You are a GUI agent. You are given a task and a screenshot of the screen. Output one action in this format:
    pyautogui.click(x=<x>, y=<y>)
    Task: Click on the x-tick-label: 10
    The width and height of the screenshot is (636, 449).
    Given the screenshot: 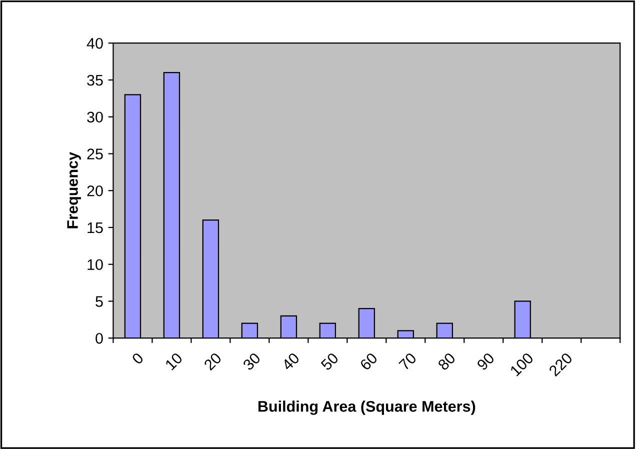 What is the action you would take?
    pyautogui.click(x=174, y=361)
    